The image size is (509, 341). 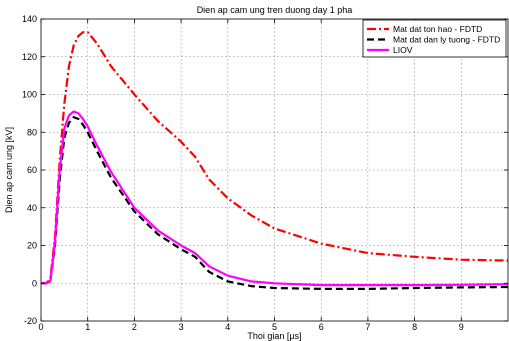 I want to click on x-tick-label: 7, so click(x=367, y=327).